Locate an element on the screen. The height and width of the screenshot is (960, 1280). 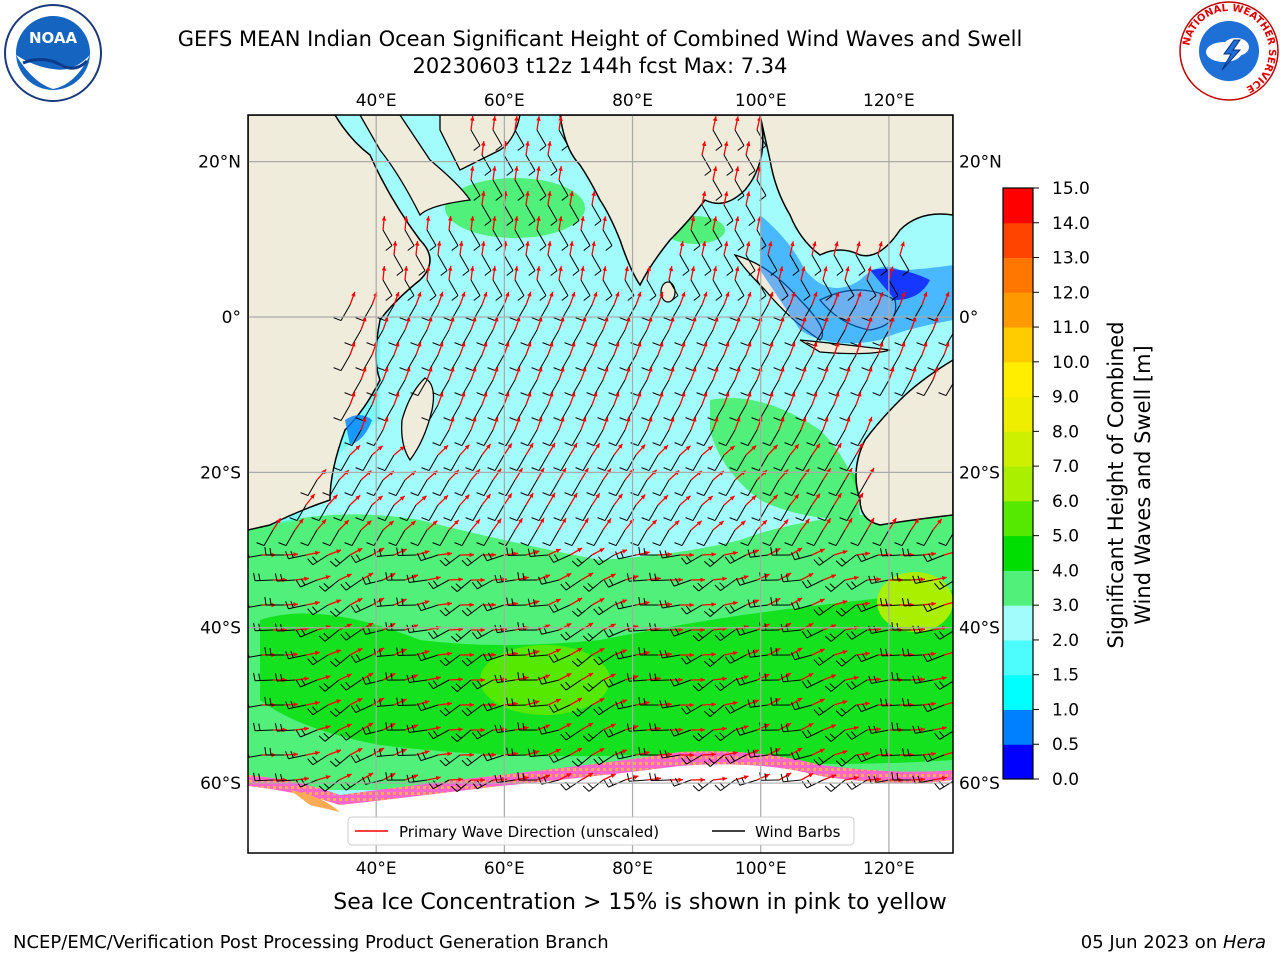
lat-label-right-4: 60°S is located at coordinates (979, 784).